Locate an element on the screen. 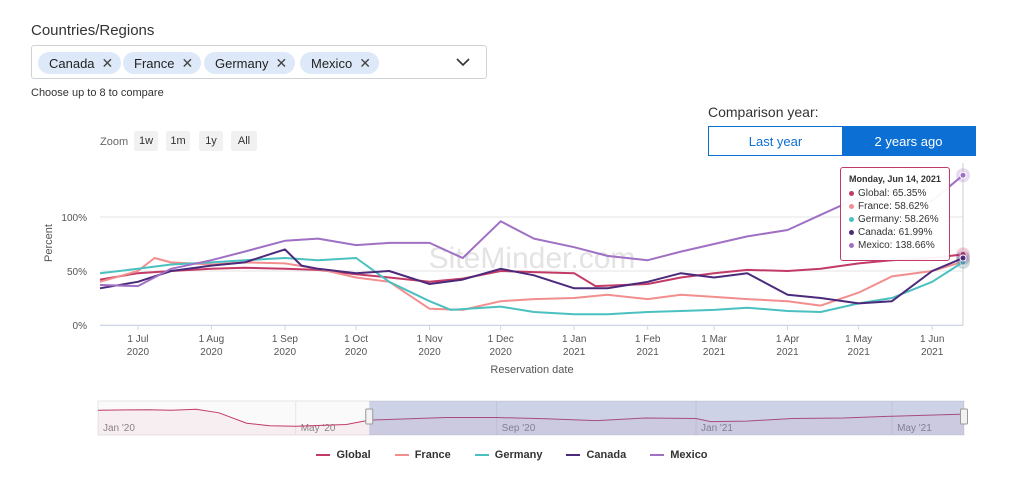 The height and width of the screenshot is (485, 1024). selection-hint: Choose up to 8 to compare is located at coordinates (97, 93).